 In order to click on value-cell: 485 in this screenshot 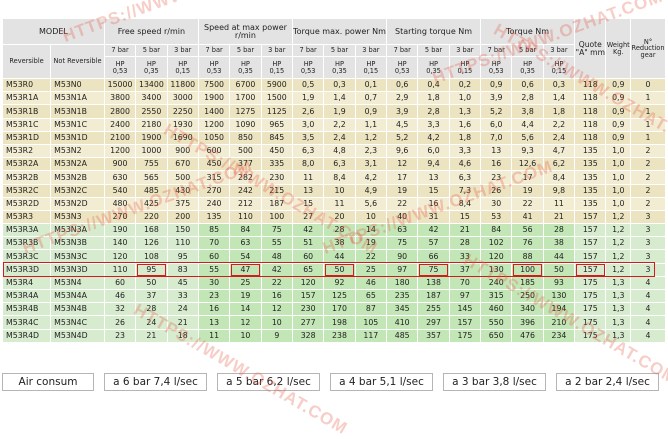, I will do `click(151, 190)`.